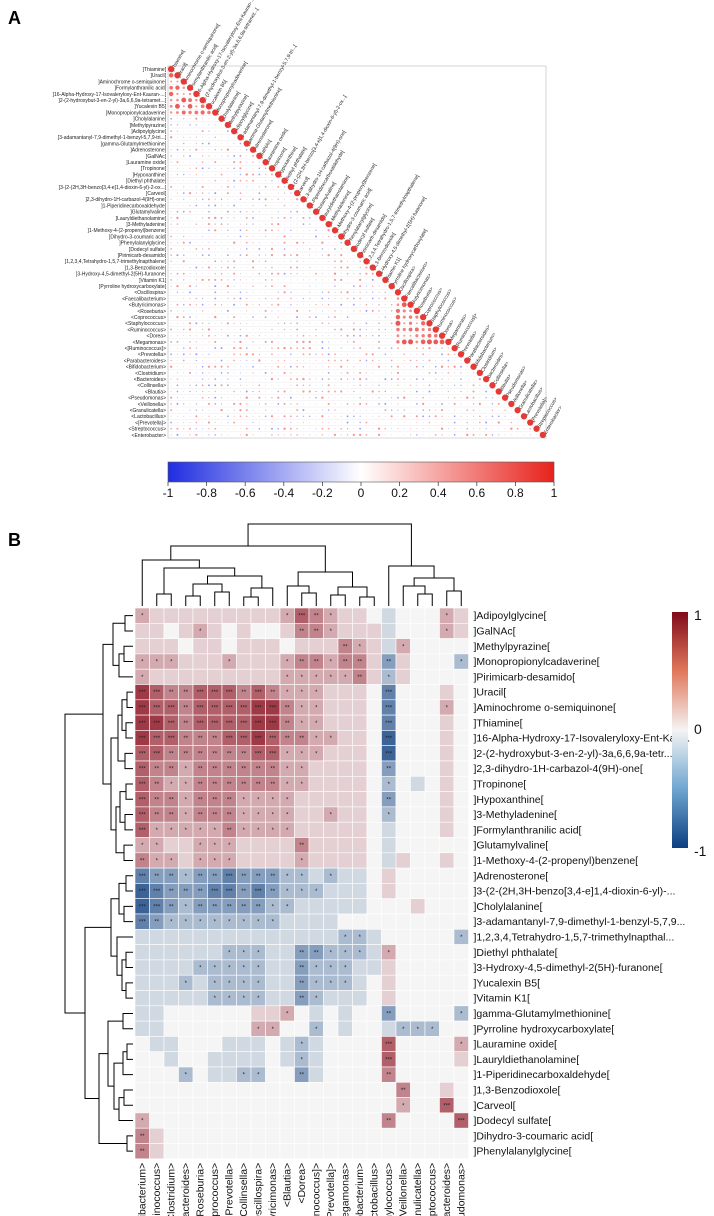 Image resolution: width=714 pixels, height=1216 pixels. I want to click on panel-b-row-label: ]Vitamin K1[, so click(502, 999).